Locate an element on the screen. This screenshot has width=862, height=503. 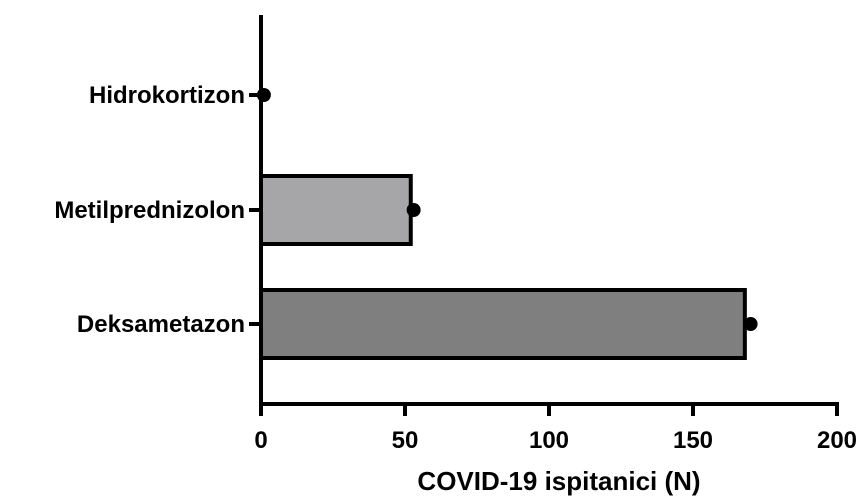
x-axis-title: COVID-19 ispitanici (N) is located at coordinates (558, 481).